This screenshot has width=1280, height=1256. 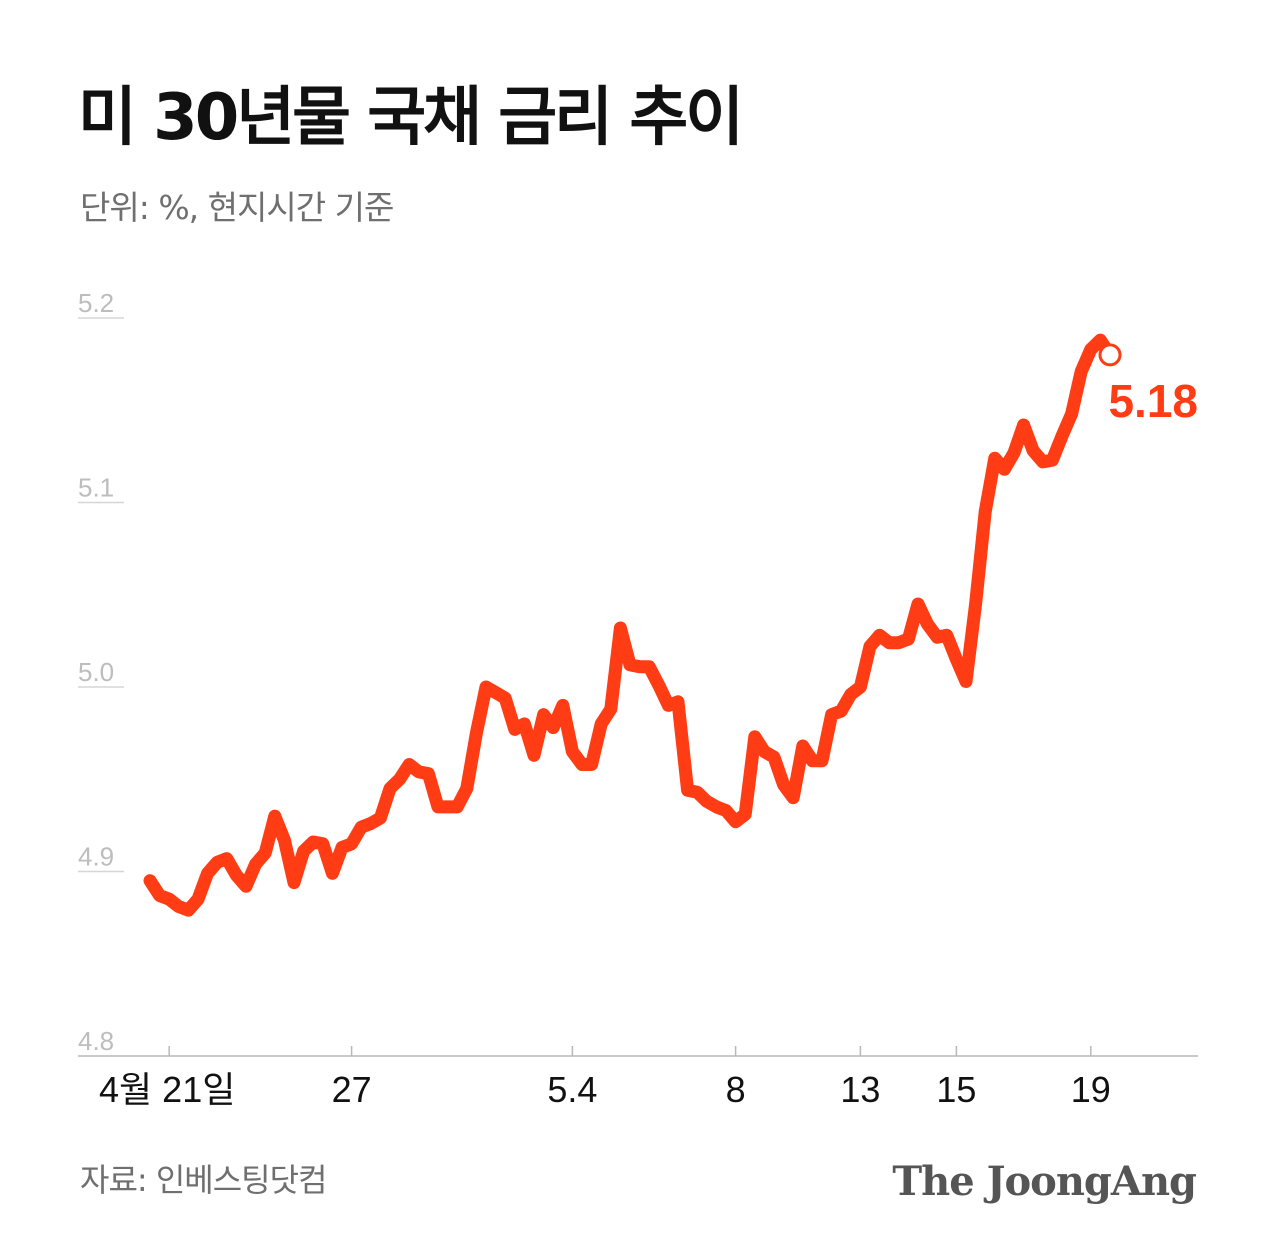 I want to click on x-tick-label: 27, so click(x=352, y=1089).